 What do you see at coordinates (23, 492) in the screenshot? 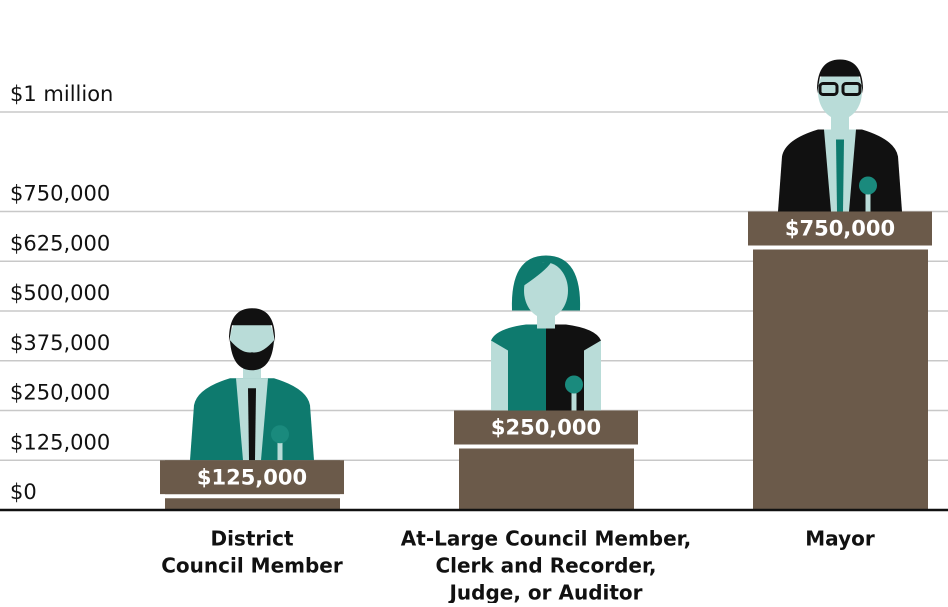
I see `y-tick-label: $0` at bounding box center [23, 492].